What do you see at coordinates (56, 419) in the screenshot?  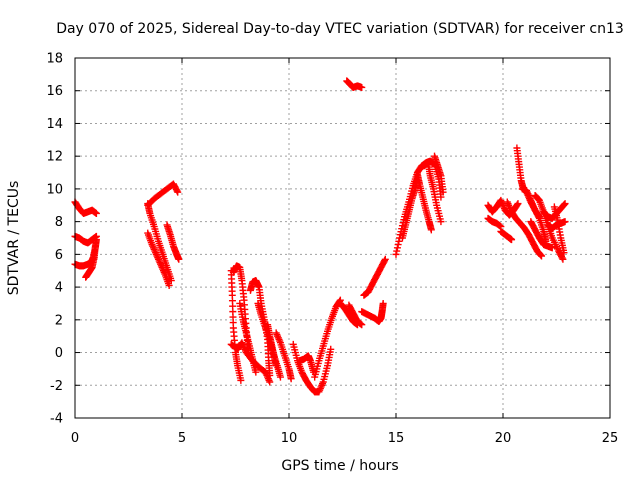 I see `y-tick-label: -4` at bounding box center [56, 419].